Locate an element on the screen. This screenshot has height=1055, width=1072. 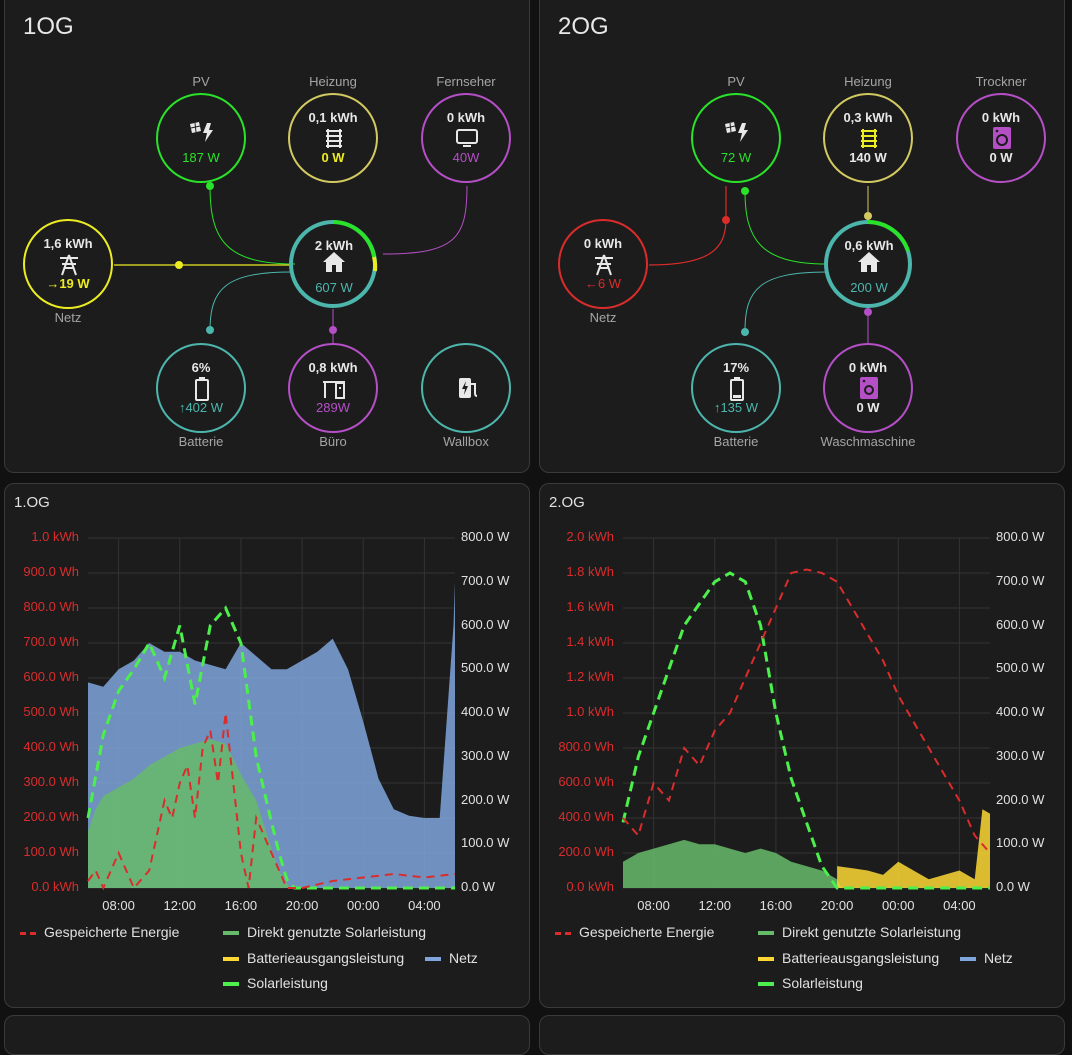
battery-icon is located at coordinates (737, 389).